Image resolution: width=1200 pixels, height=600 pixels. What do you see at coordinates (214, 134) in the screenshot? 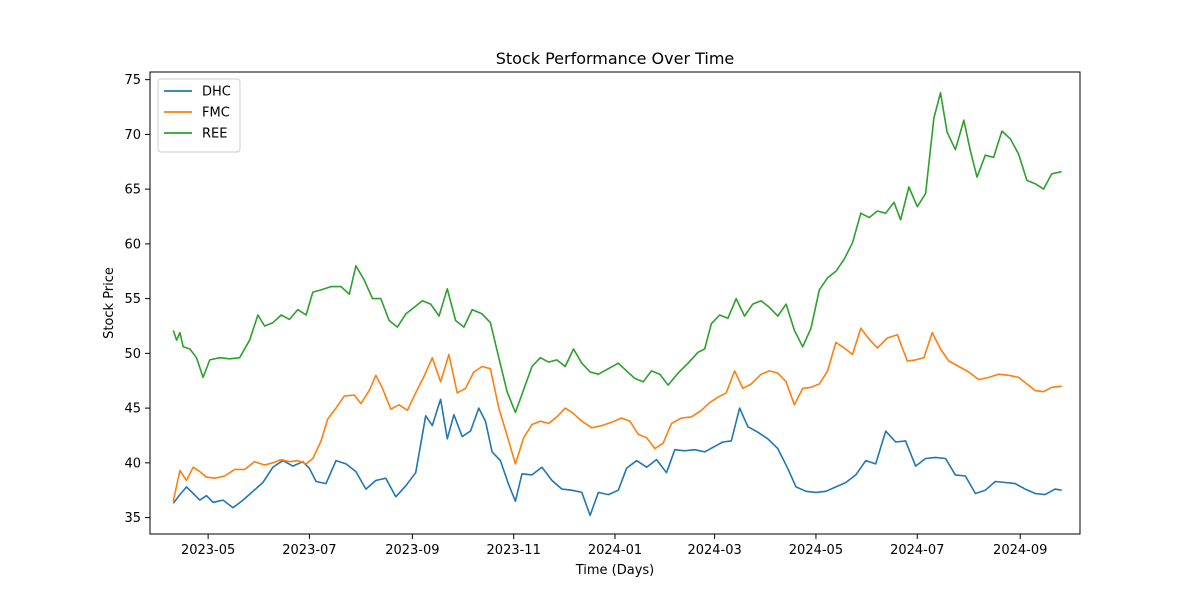
I see `legend-label-ree: REE` at bounding box center [214, 134].